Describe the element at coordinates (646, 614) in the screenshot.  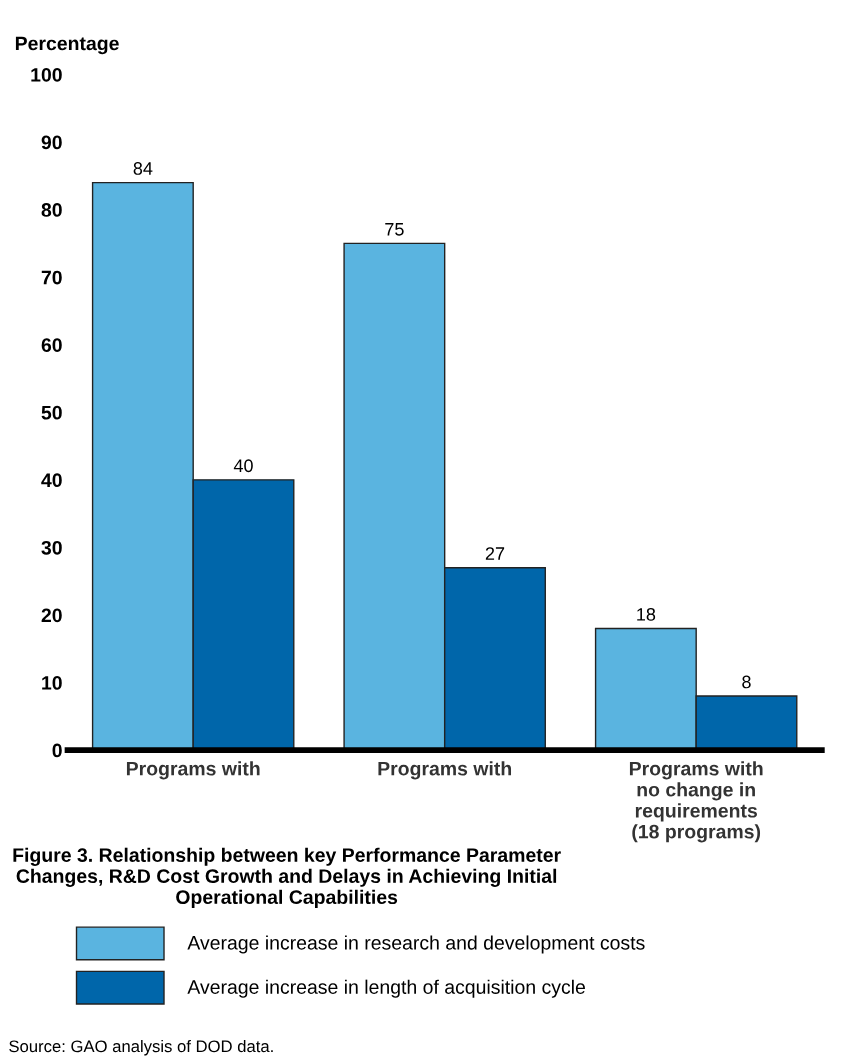
I see `data-label: 18` at that location.